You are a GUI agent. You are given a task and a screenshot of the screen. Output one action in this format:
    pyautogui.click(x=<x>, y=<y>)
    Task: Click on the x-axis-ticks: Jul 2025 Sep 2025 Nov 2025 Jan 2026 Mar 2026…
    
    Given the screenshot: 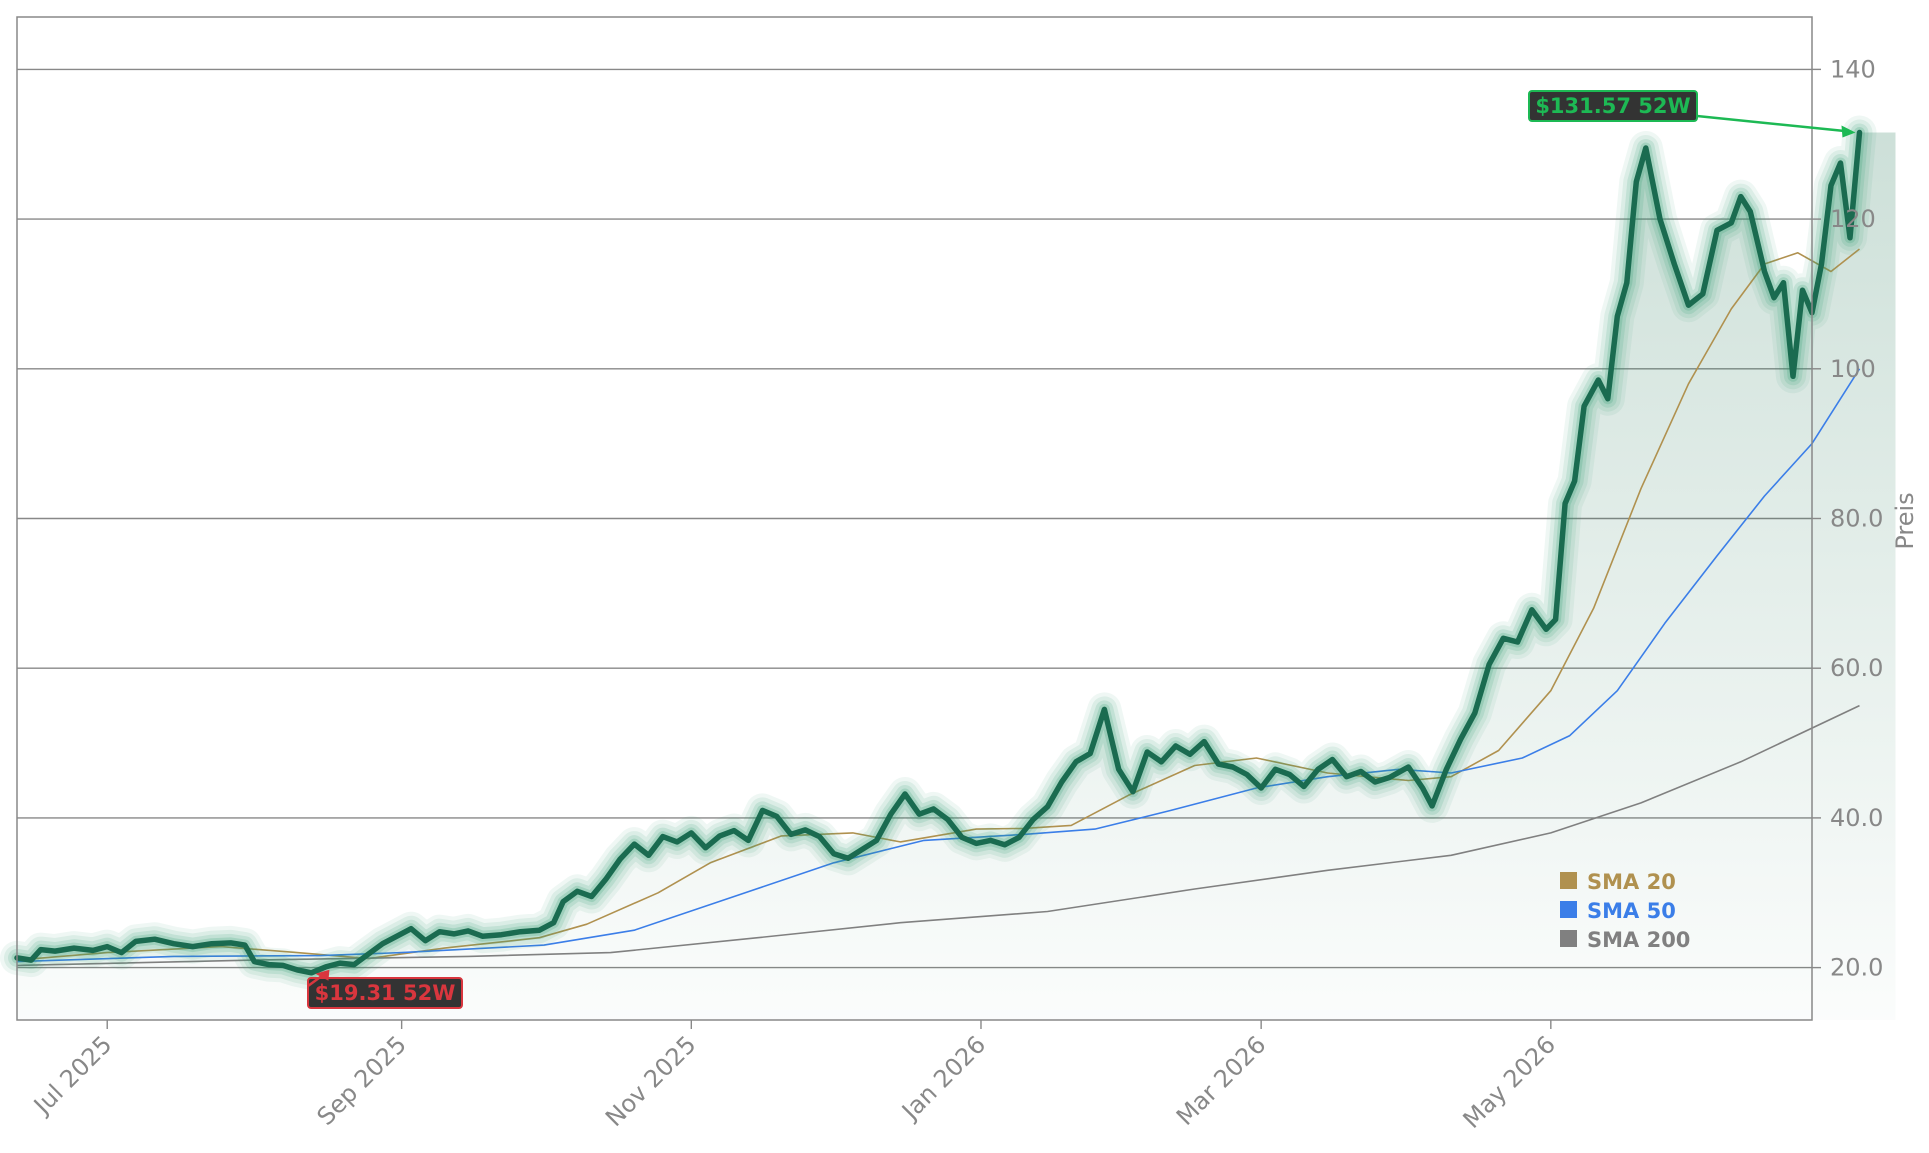 What is the action you would take?
    pyautogui.click(x=794, y=1077)
    